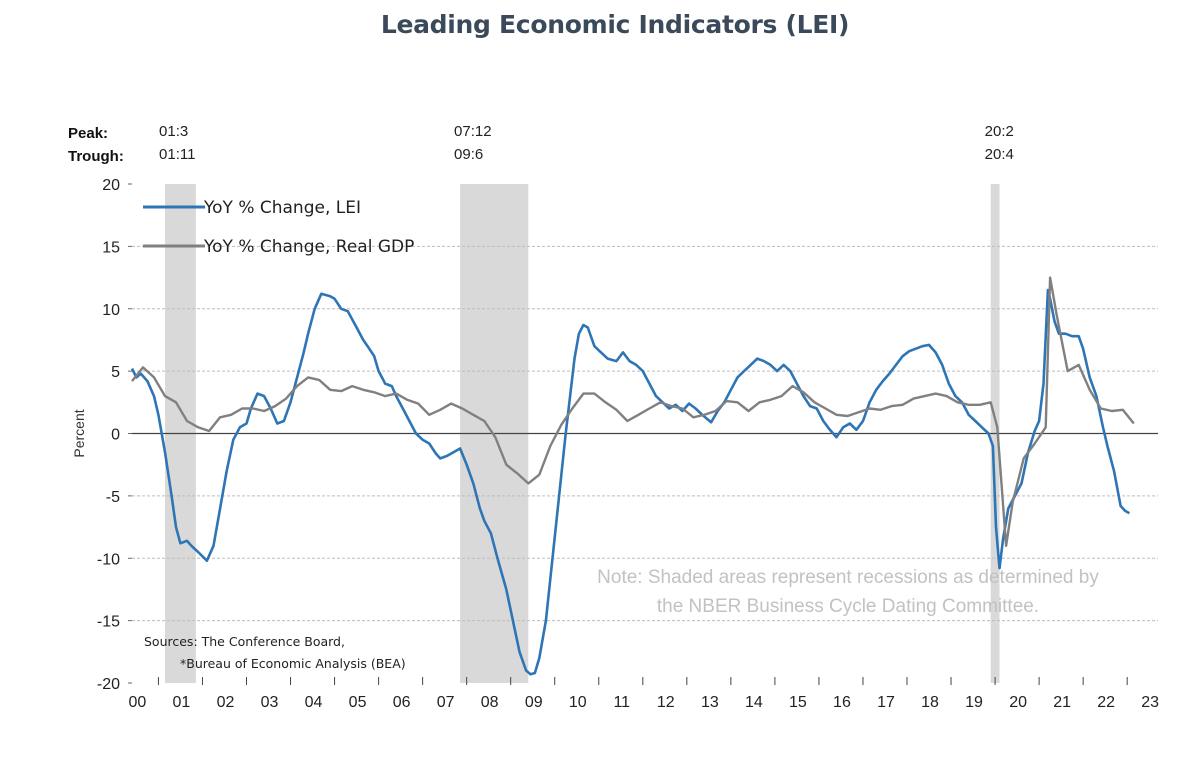  Describe the element at coordinates (111, 310) in the screenshot. I see `y-tick-label: 10` at that location.